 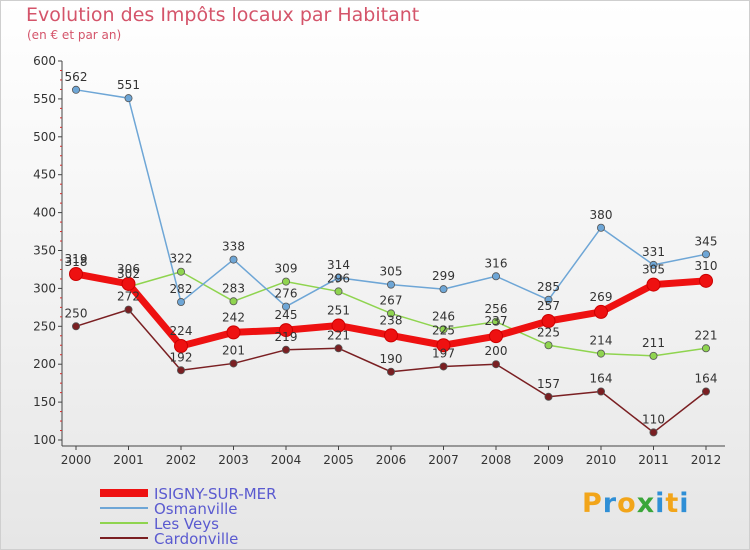 I want to click on data-label: 282, so click(x=181, y=289).